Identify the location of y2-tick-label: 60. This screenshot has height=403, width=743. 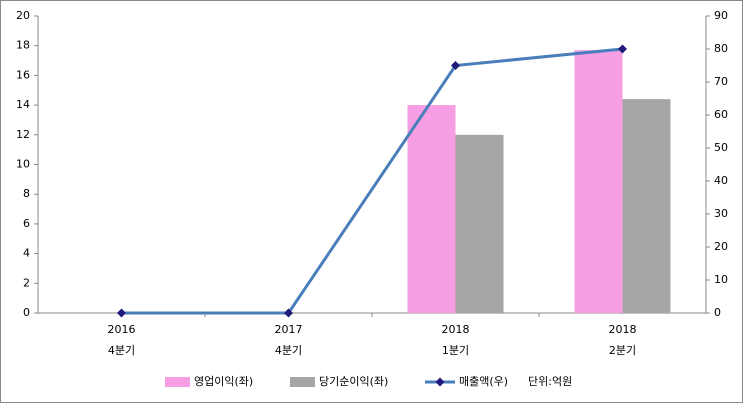
(721, 114).